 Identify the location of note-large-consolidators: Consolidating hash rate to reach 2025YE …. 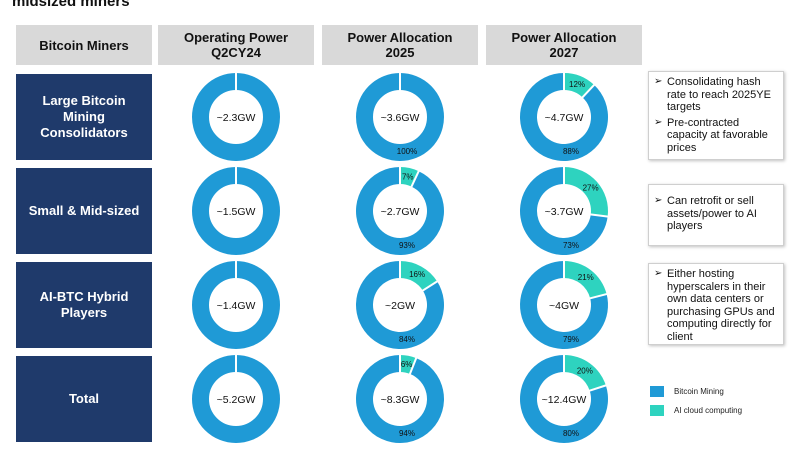
(716, 115).